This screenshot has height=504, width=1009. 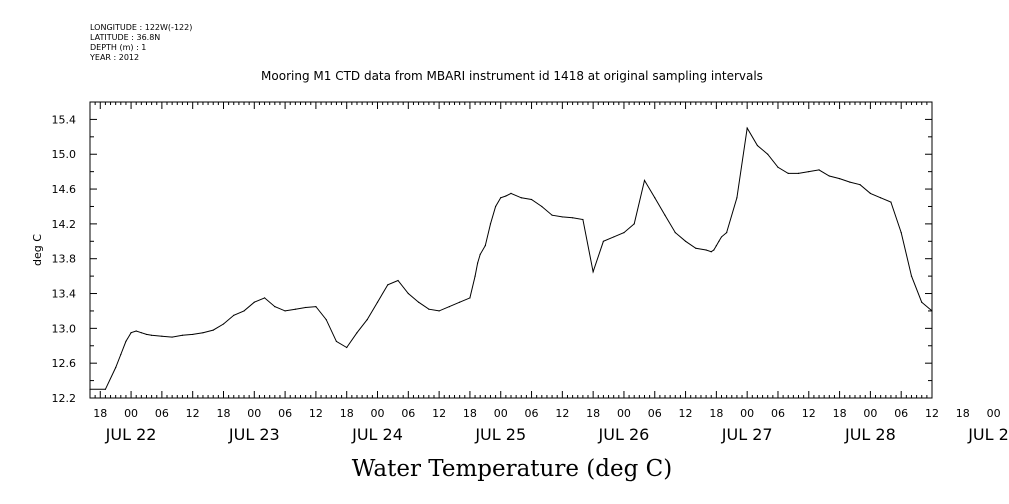 What do you see at coordinates (64, 363) in the screenshot?
I see `y-tick-label: 12.6` at bounding box center [64, 363].